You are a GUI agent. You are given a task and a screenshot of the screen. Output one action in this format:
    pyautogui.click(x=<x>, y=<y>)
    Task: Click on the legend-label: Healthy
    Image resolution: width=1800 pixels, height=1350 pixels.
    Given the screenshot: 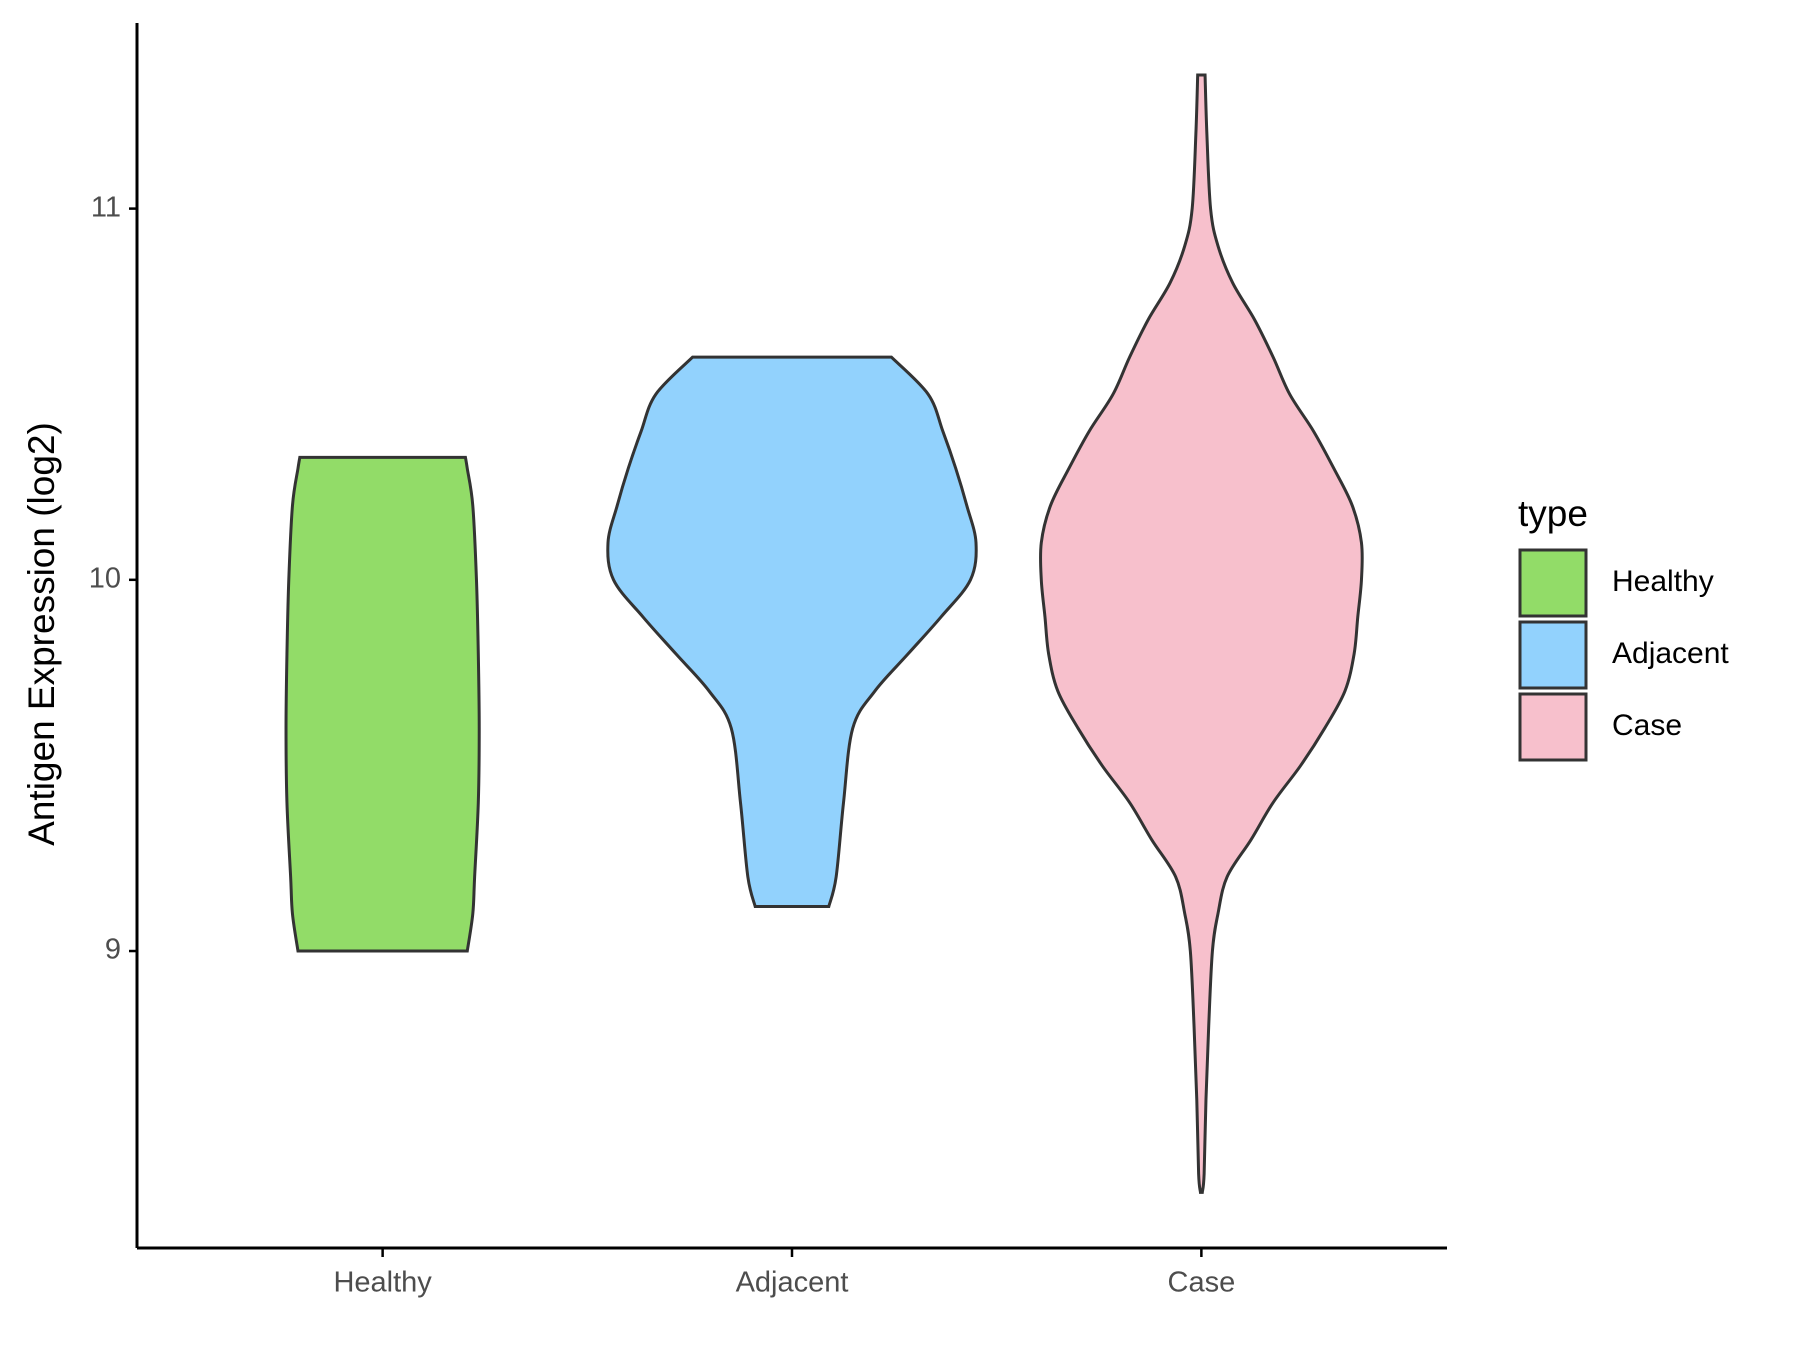 What is the action you would take?
    pyautogui.click(x=1663, y=581)
    